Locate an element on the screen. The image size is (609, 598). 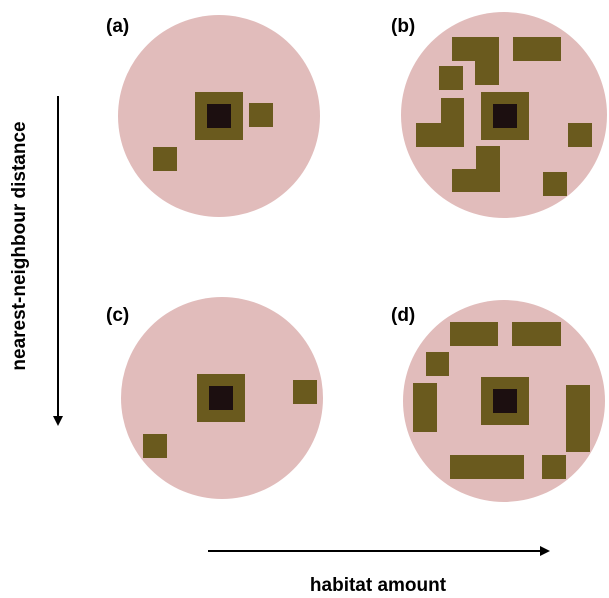
panel-b is located at coordinates (504, 115).